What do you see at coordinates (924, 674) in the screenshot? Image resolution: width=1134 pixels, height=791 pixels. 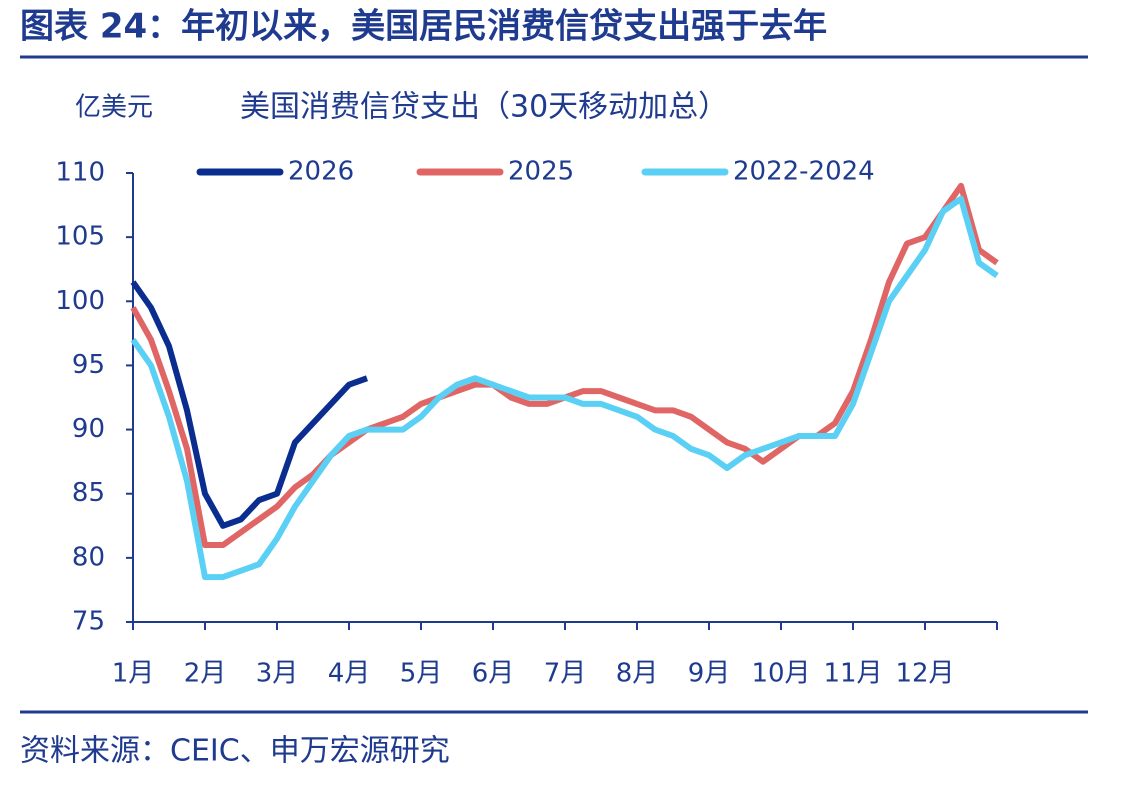 I see `x-tick-label: 12月` at bounding box center [924, 674].